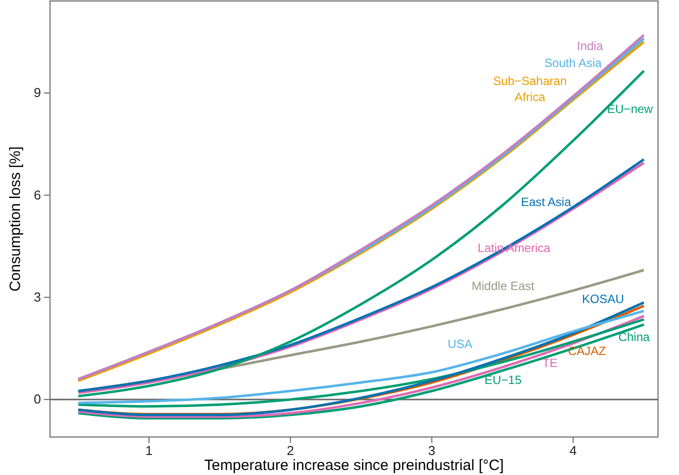  I want to click on x-tick-label: 2, so click(290, 450).